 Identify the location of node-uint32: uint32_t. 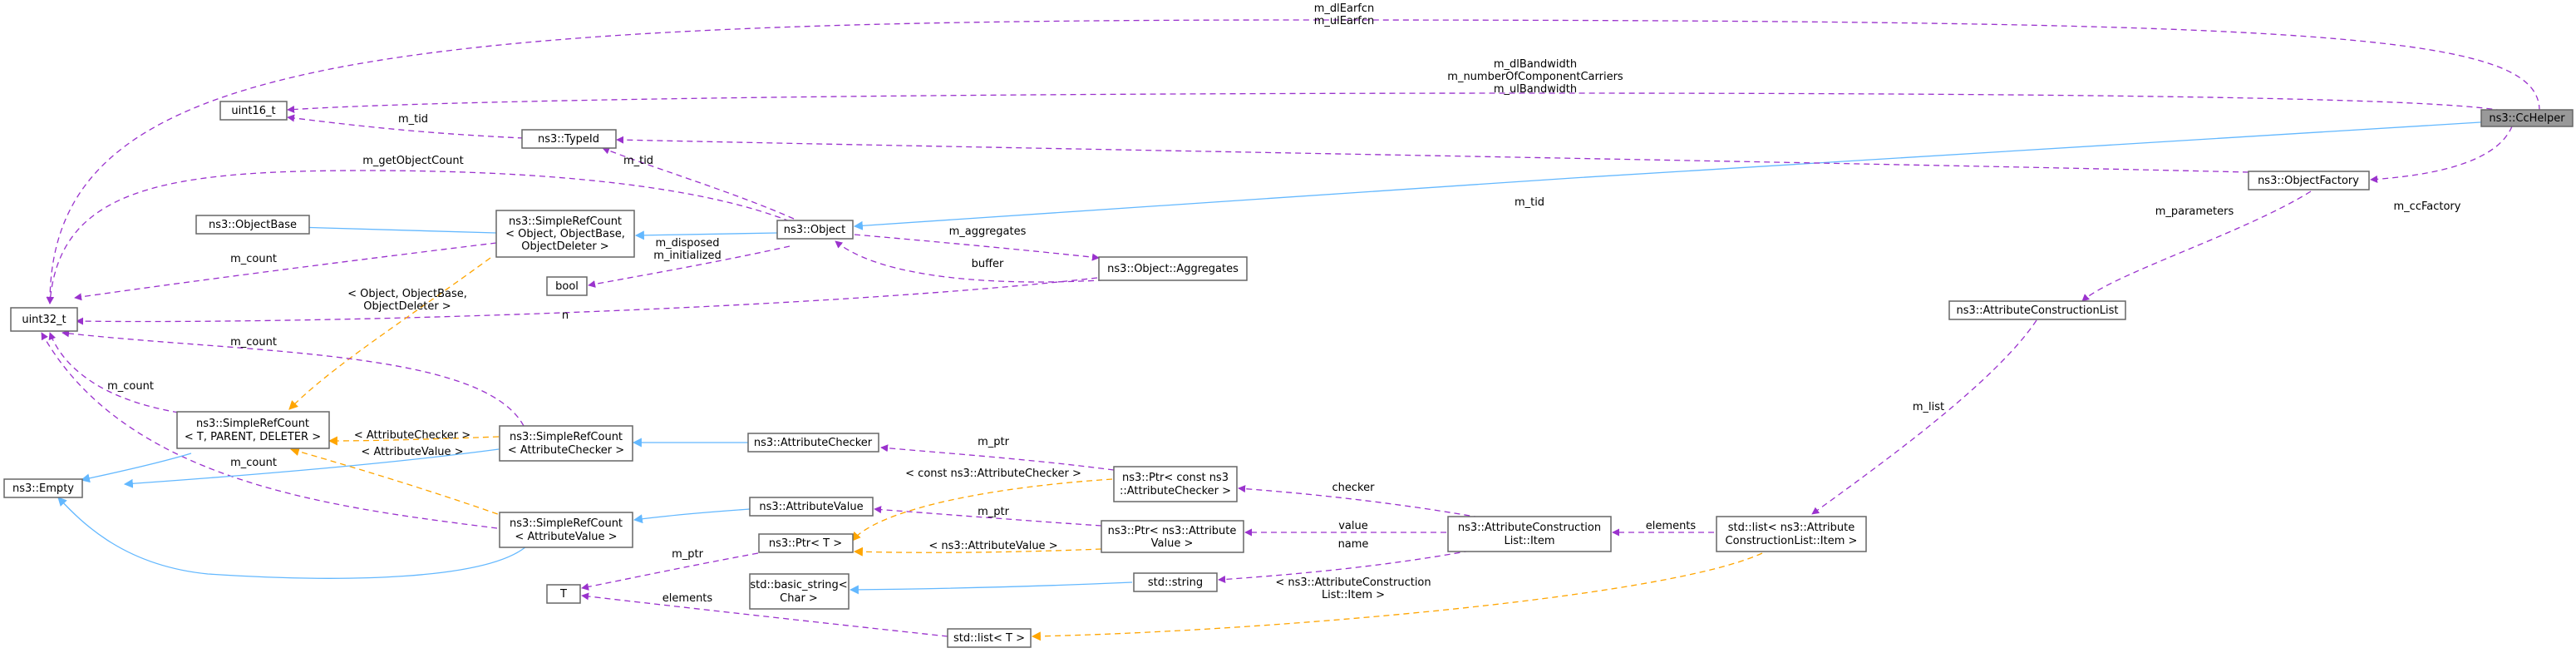
(44, 319).